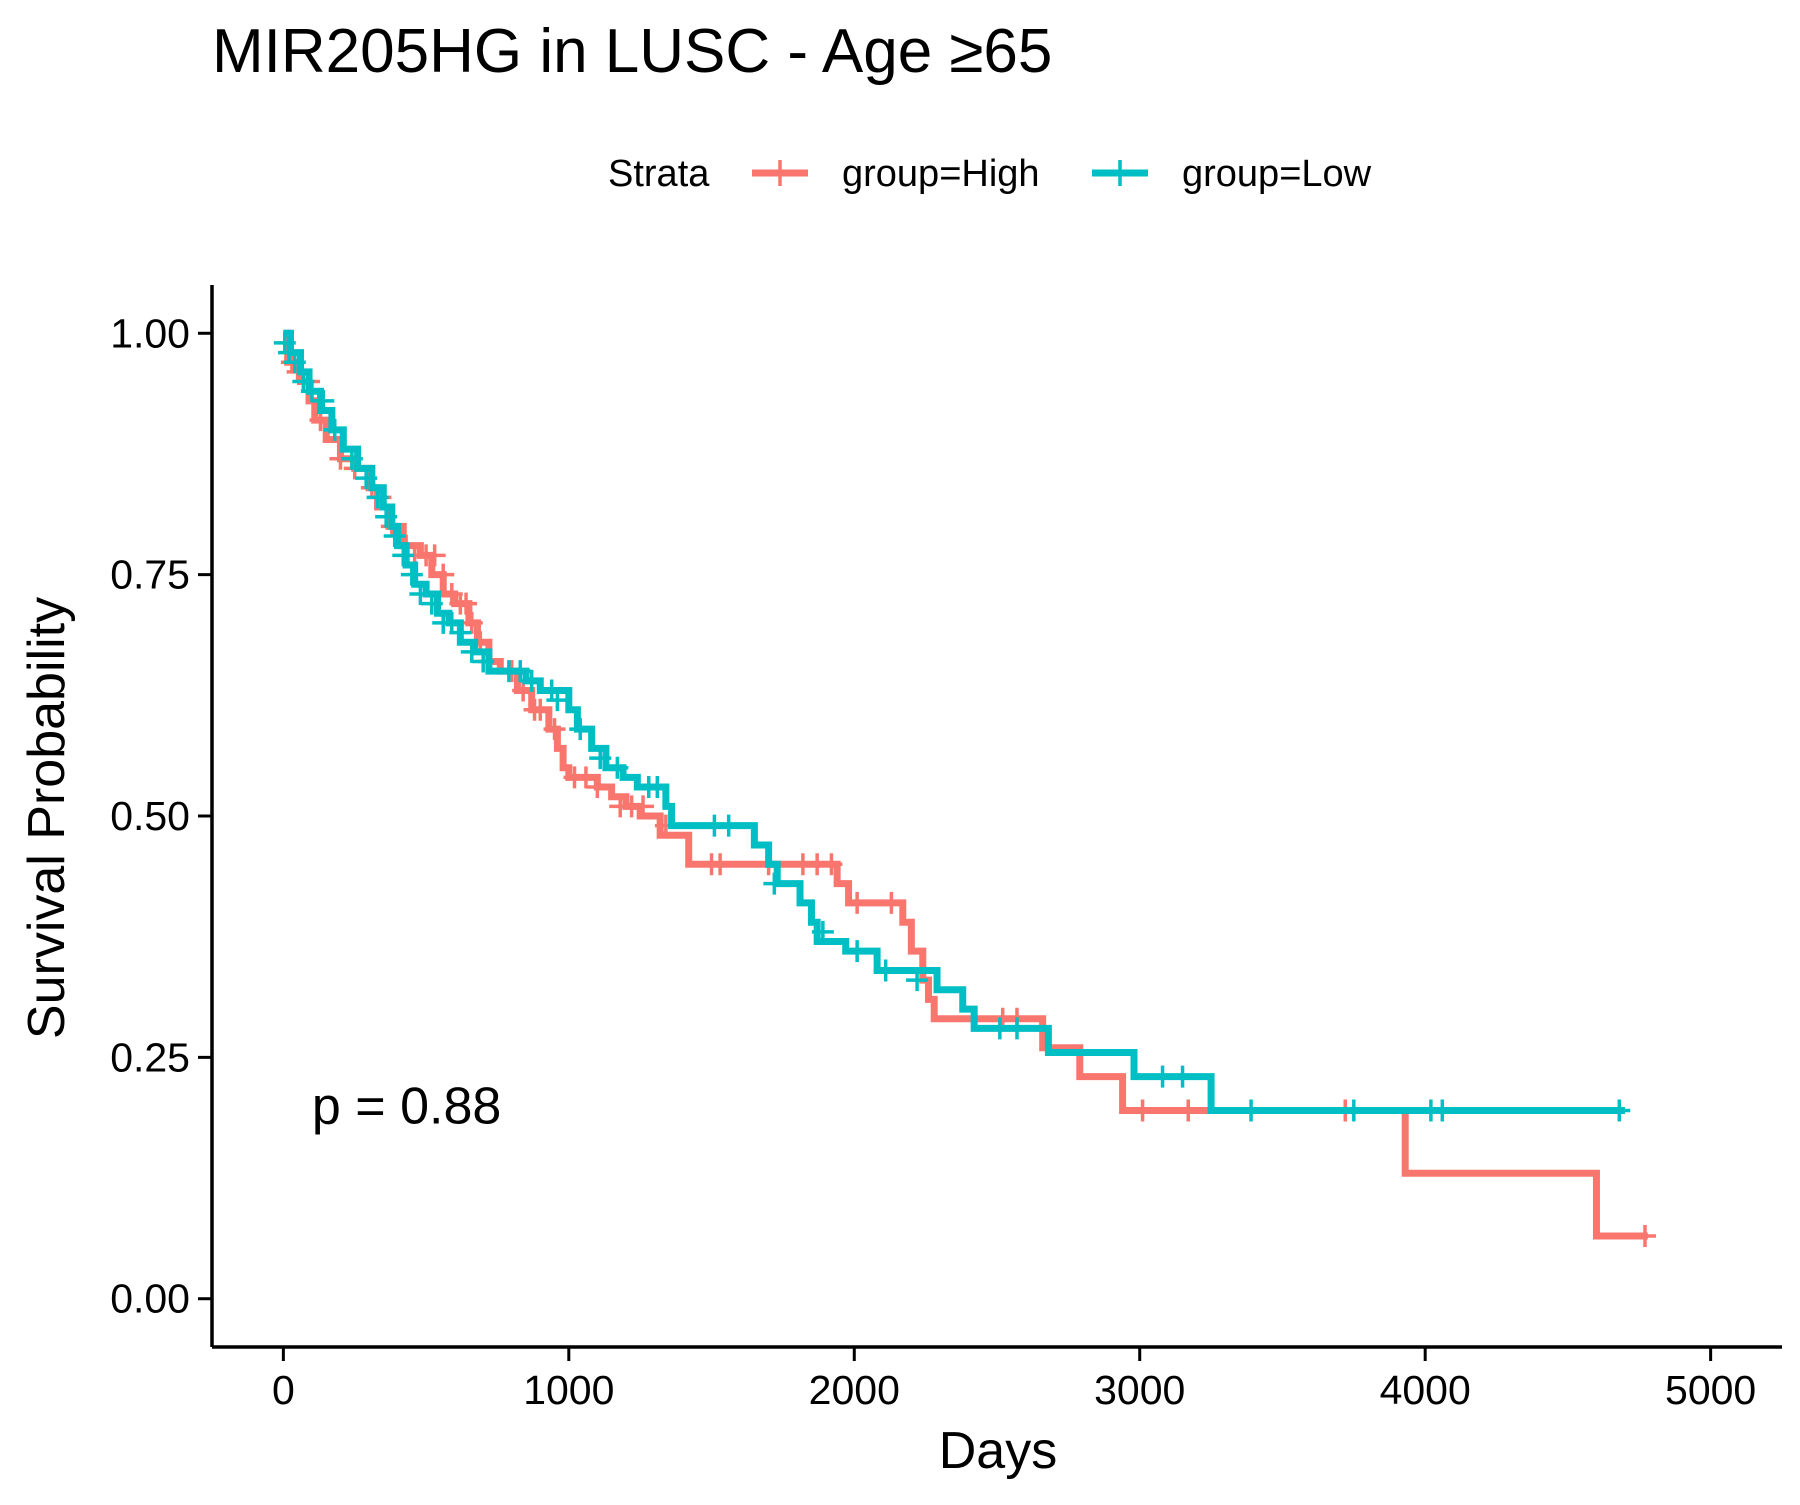 The width and height of the screenshot is (1800, 1505). Describe the element at coordinates (998, 1451) in the screenshot. I see `x-axis-label: Days` at that location.